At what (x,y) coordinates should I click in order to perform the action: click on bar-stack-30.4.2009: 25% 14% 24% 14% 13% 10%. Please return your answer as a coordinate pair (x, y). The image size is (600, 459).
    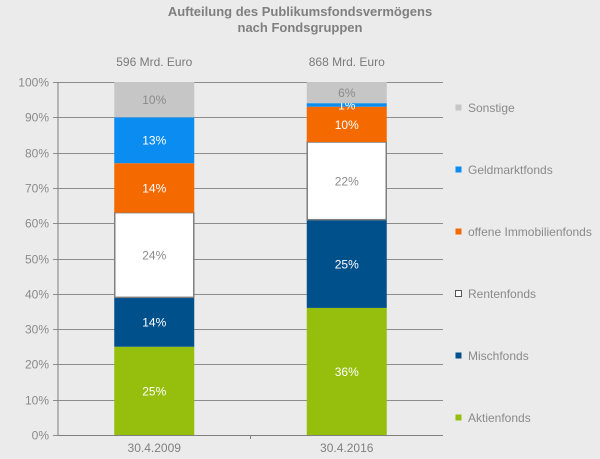
    Looking at the image, I should click on (154, 258).